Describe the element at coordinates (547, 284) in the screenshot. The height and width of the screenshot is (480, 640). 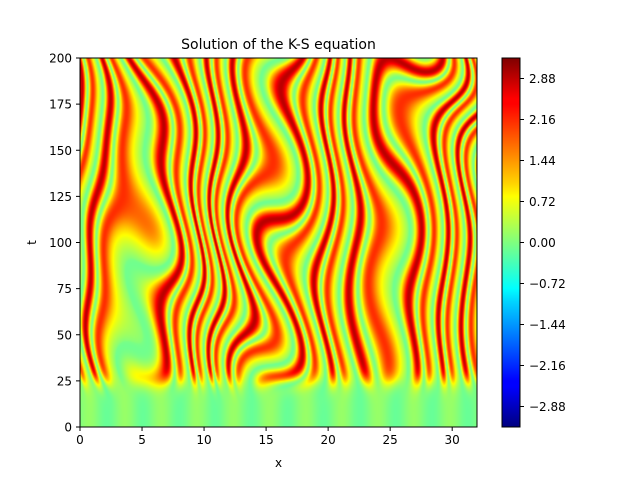
I see `colorbar-tick-label: −0.72` at that location.